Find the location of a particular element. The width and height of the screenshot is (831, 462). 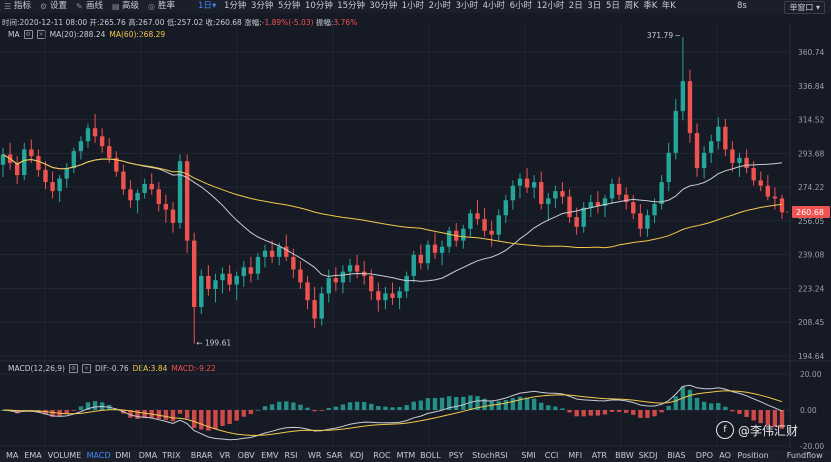

toolbar-advanced-button: 高级 is located at coordinates (131, 6).